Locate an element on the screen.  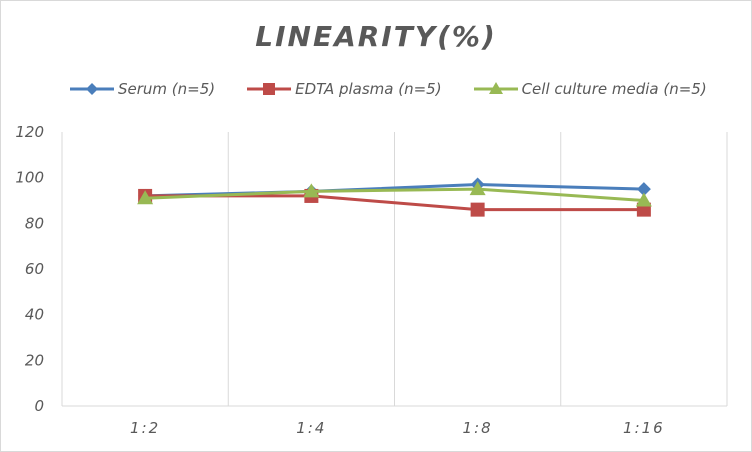
legend-item: Serum (n=5) is located at coordinates (142, 89).